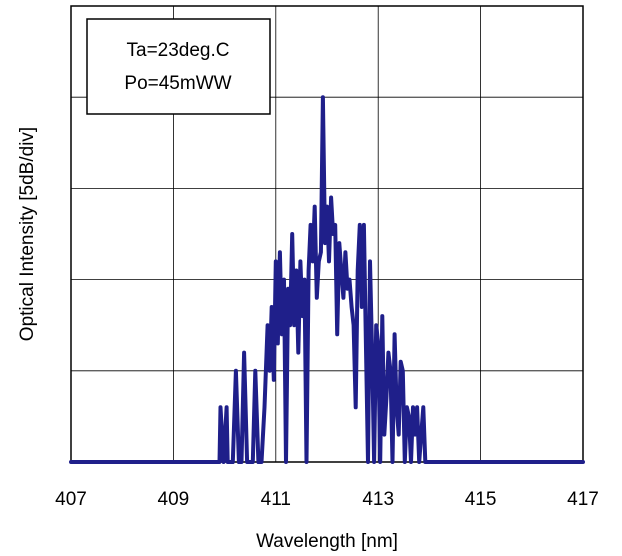 Image resolution: width=622 pixels, height=556 pixels. What do you see at coordinates (481, 499) in the screenshot?
I see `x-tick-label: 415` at bounding box center [481, 499].